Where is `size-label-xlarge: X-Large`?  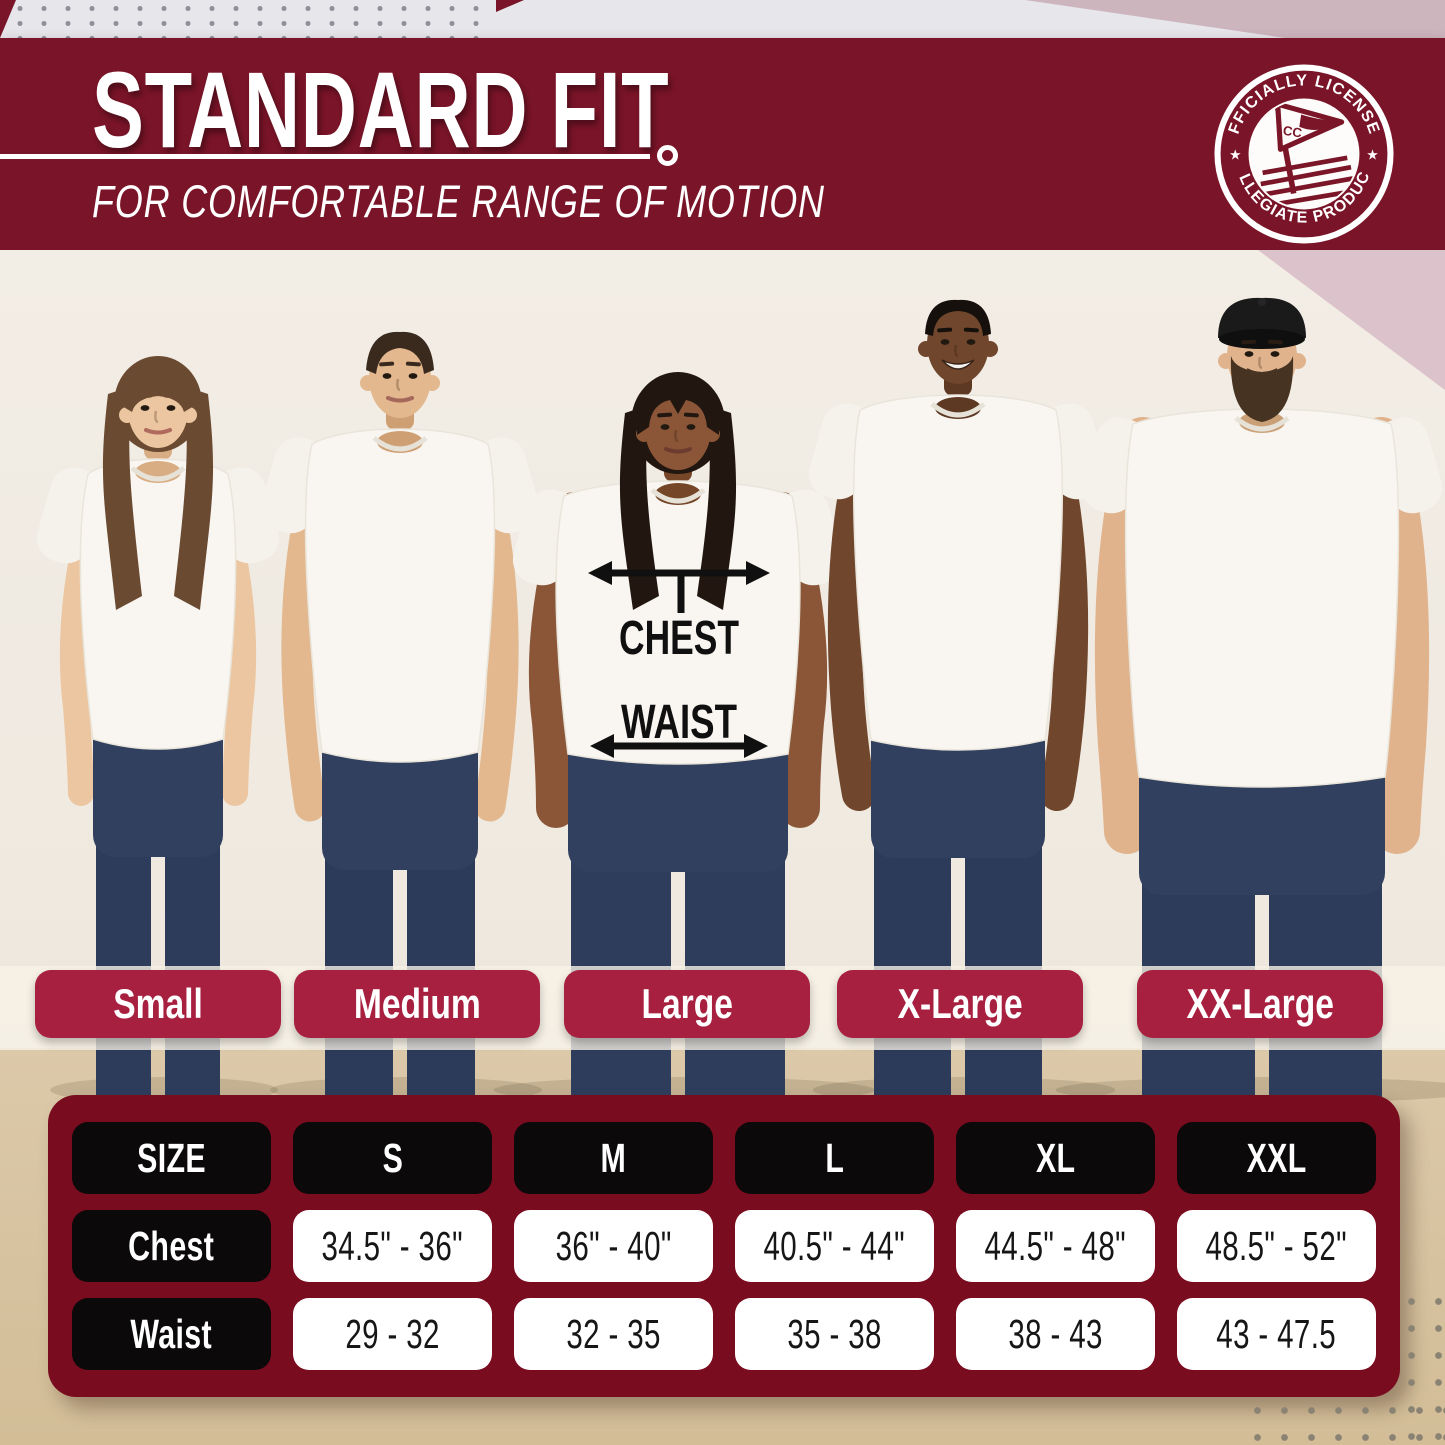
size-label-xlarge: X-Large is located at coordinates (960, 1004).